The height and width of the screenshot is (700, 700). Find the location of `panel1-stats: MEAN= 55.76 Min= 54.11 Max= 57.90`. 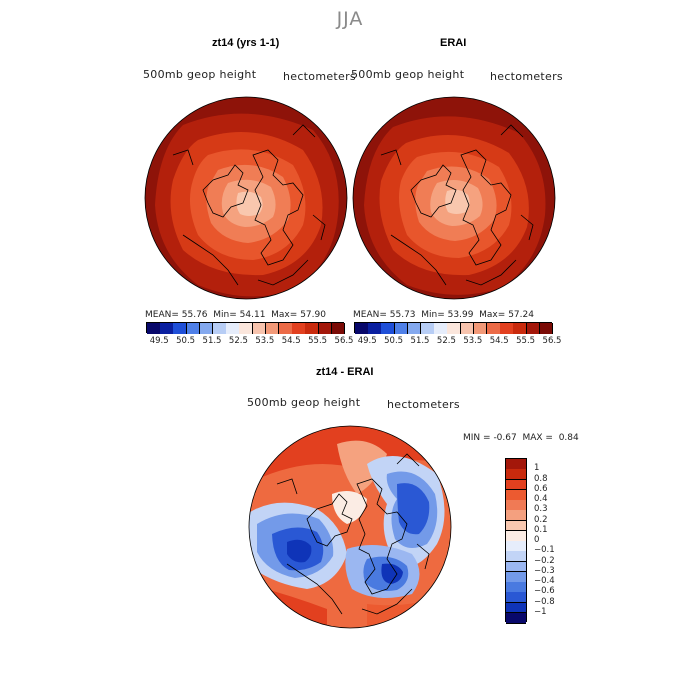

panel1-stats: MEAN= 55.76 Min= 54.11 Max= 57.90 is located at coordinates (235, 315).